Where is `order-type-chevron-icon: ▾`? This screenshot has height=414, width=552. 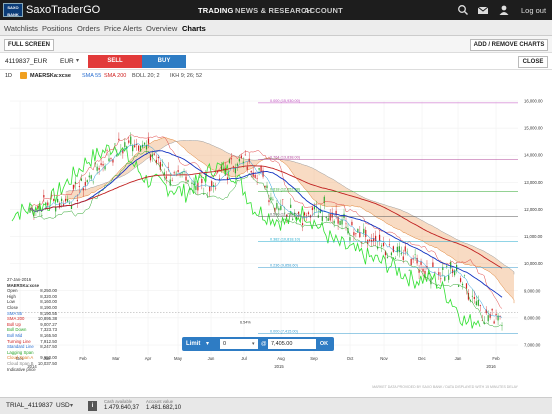 order-type-chevron-icon: ▾ is located at coordinates (208, 344).